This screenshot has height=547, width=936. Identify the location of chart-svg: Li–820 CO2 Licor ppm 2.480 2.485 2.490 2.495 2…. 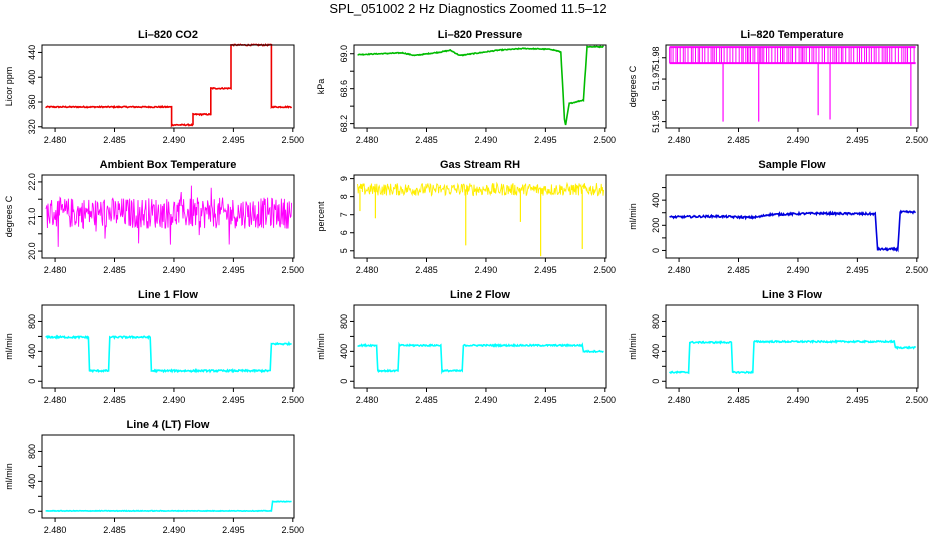
(154, 87).